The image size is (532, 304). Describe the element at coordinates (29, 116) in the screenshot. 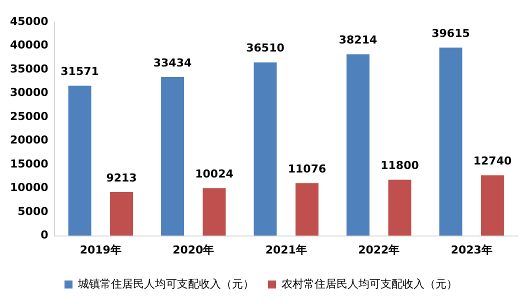

I see `y-tick-label: 25000` at that location.